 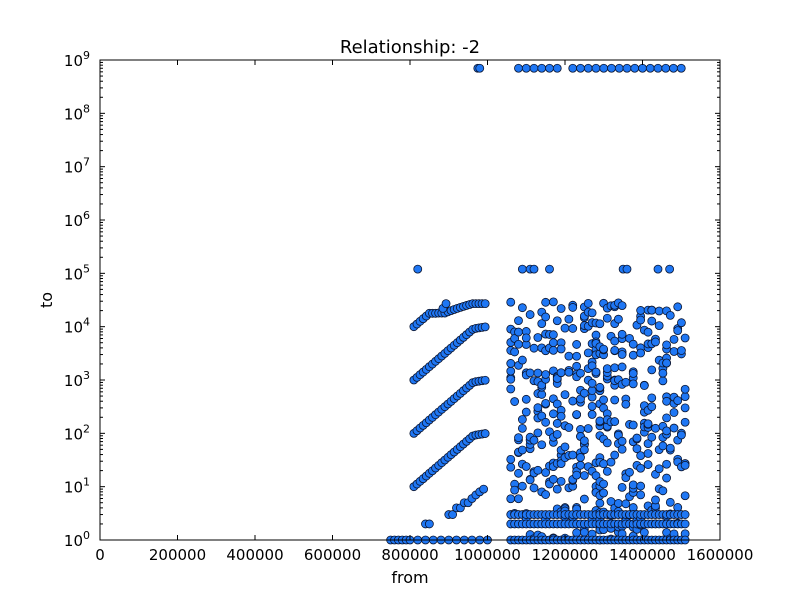 I want to click on y-tick-label: 10⁶, so click(x=77, y=219).